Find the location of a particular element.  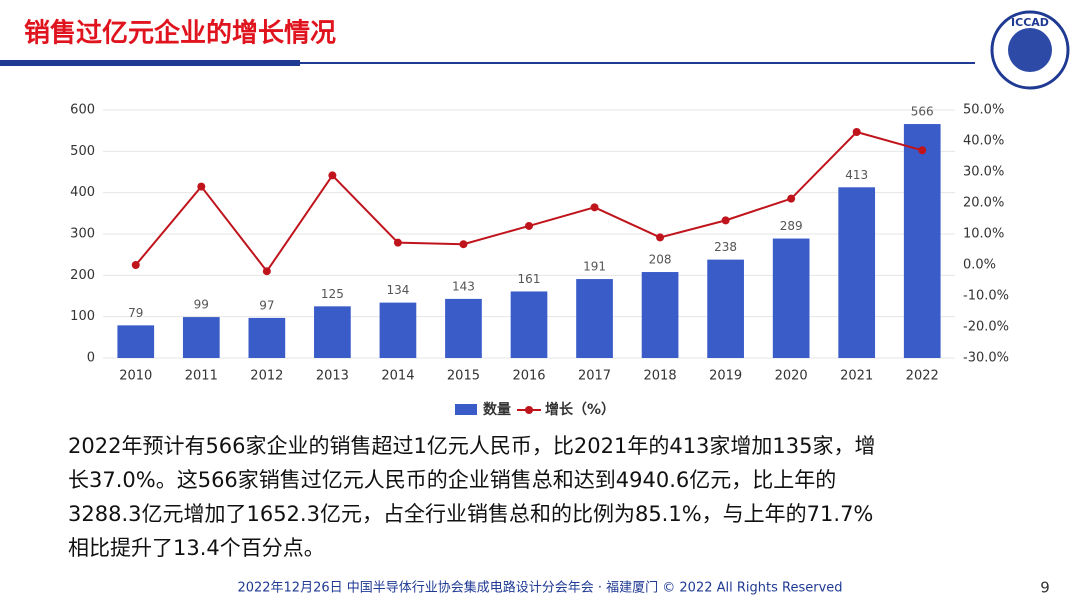

y2-tick-label: 30.0% is located at coordinates (983, 172).